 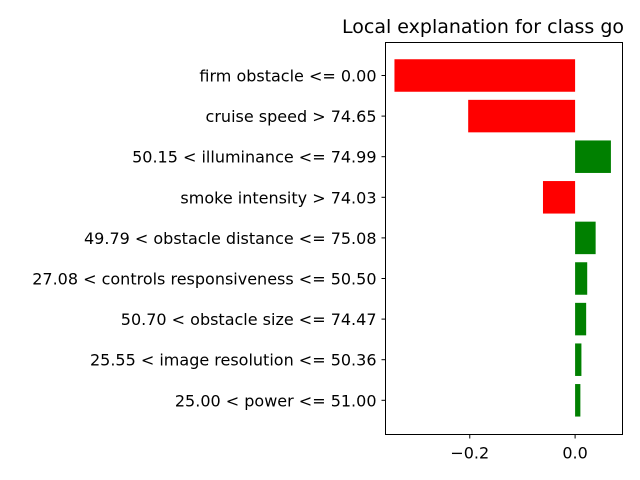 What do you see at coordinates (254, 157) in the screenshot?
I see `y-tick-label-2: 50.15 < illuminance <= 74.99` at bounding box center [254, 157].